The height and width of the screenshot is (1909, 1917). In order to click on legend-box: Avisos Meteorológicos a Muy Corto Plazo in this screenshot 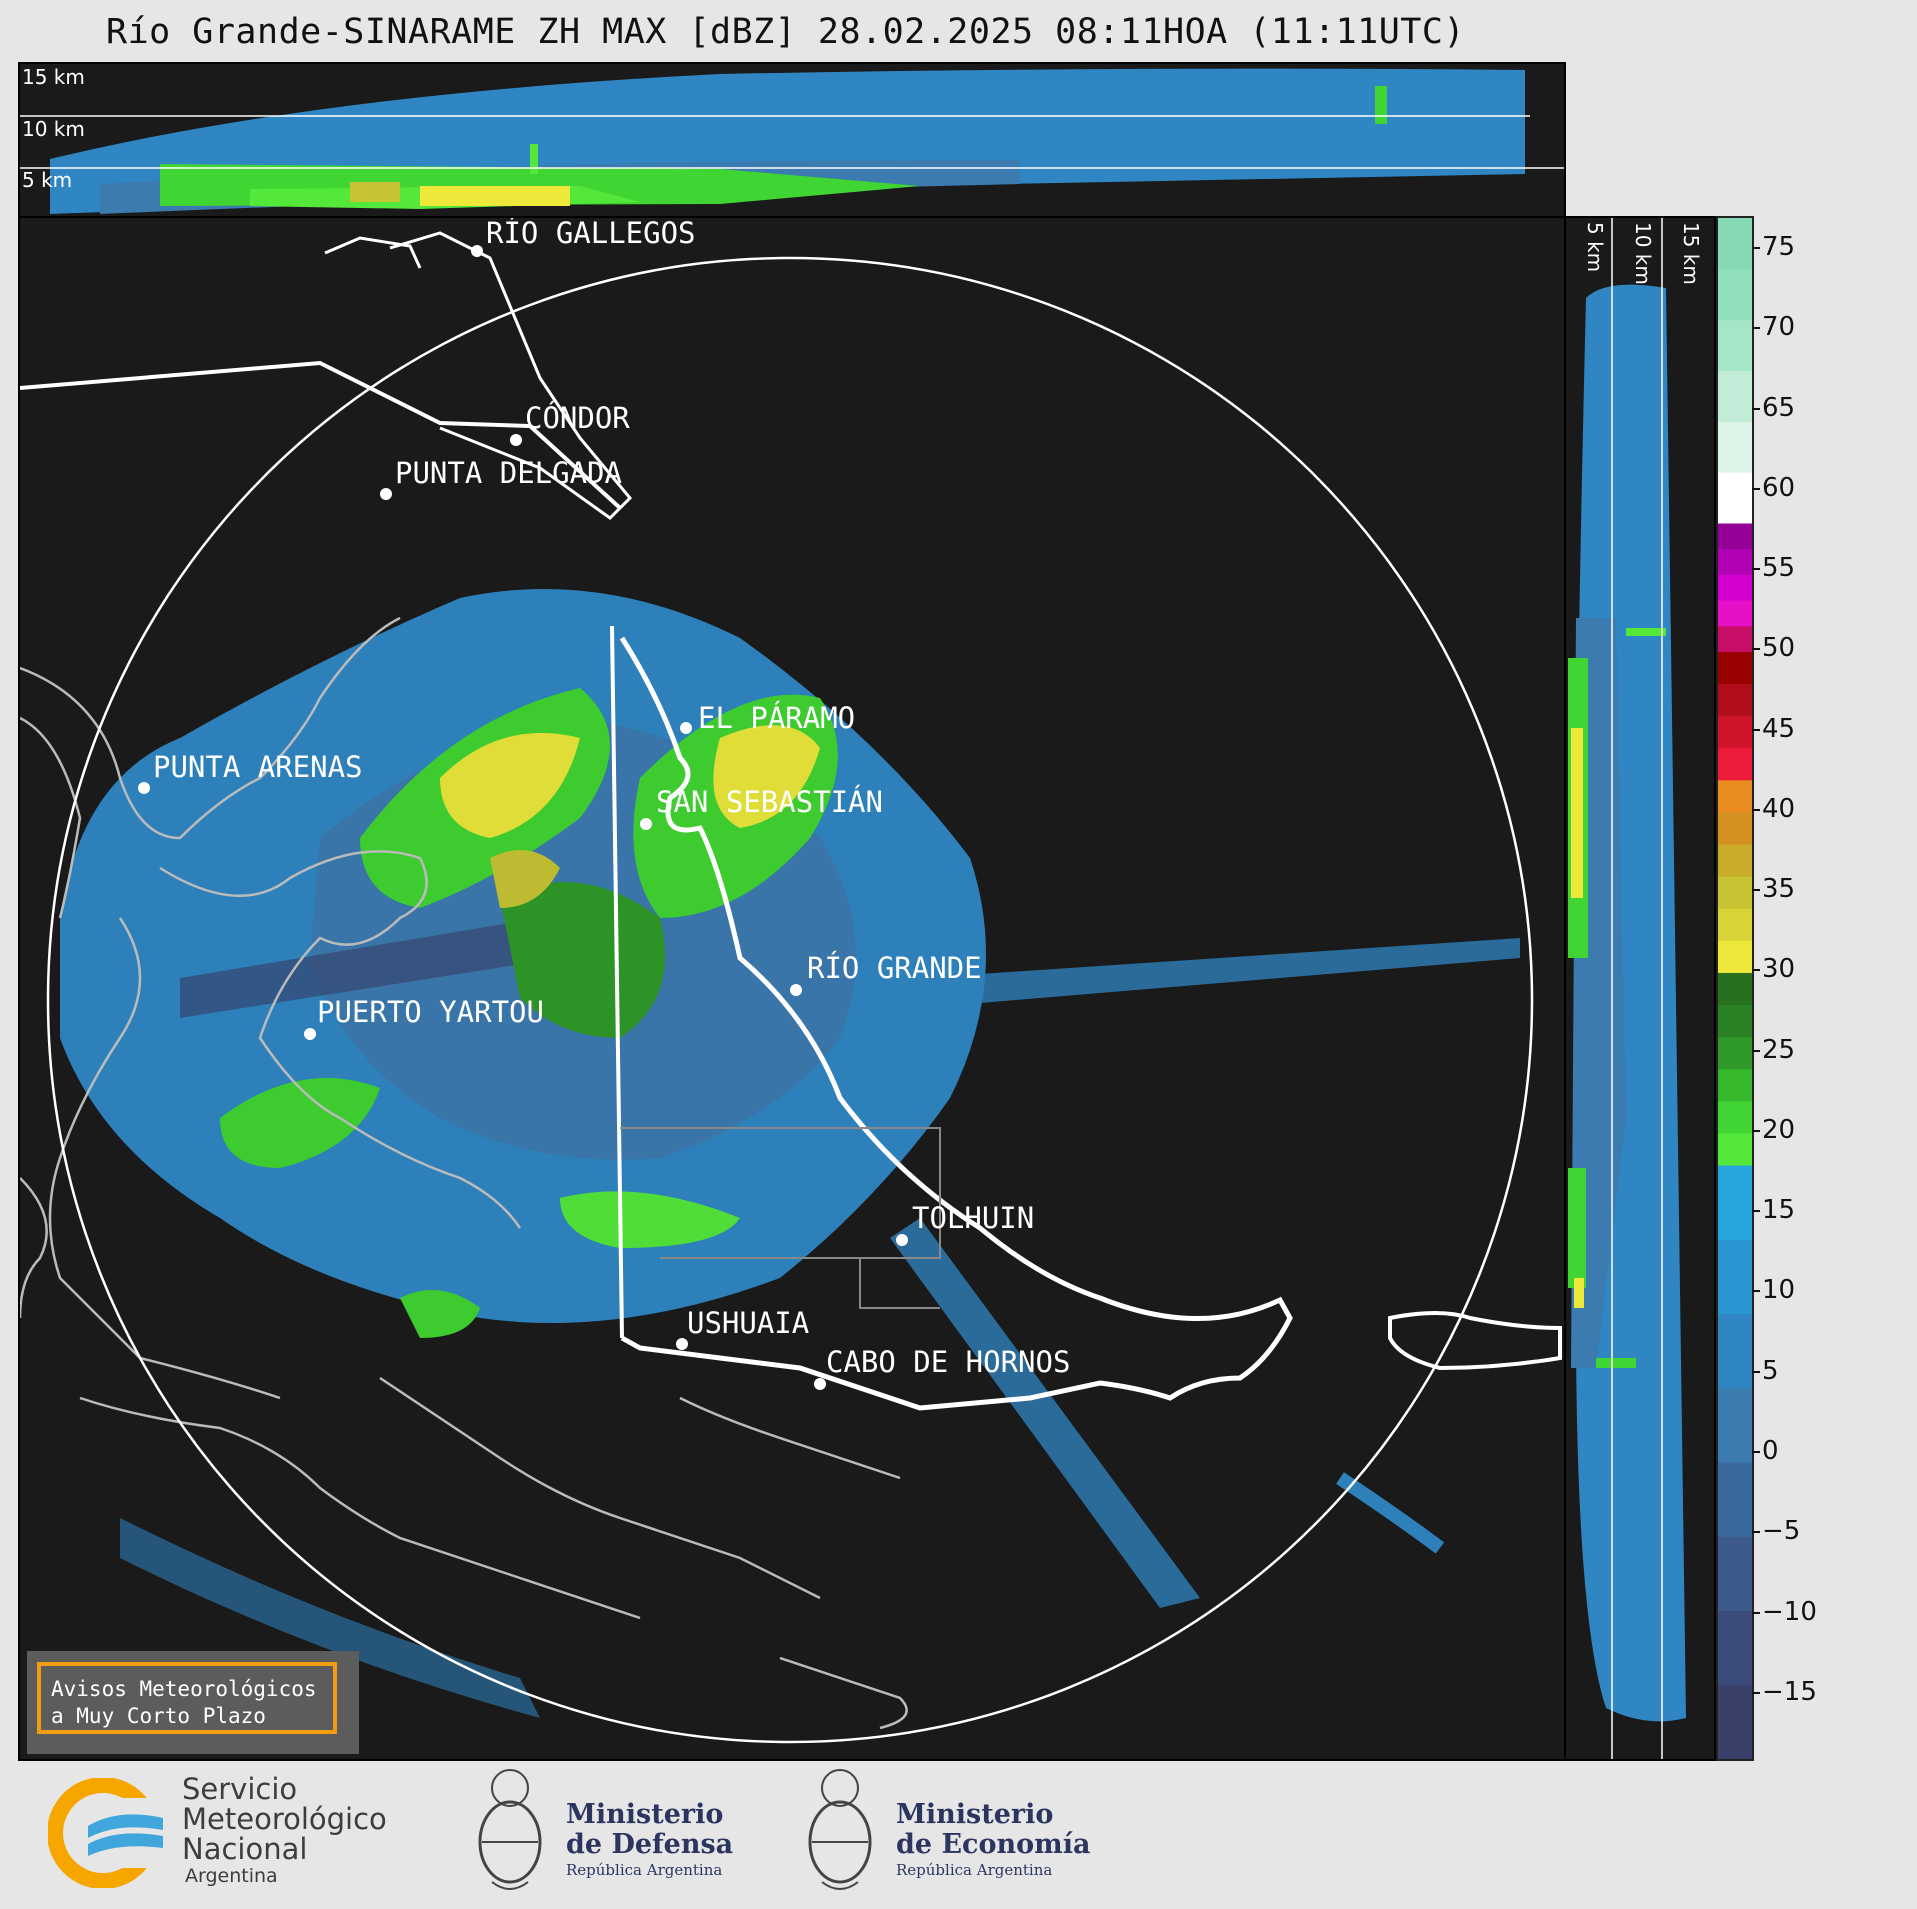, I will do `click(193, 1702)`.